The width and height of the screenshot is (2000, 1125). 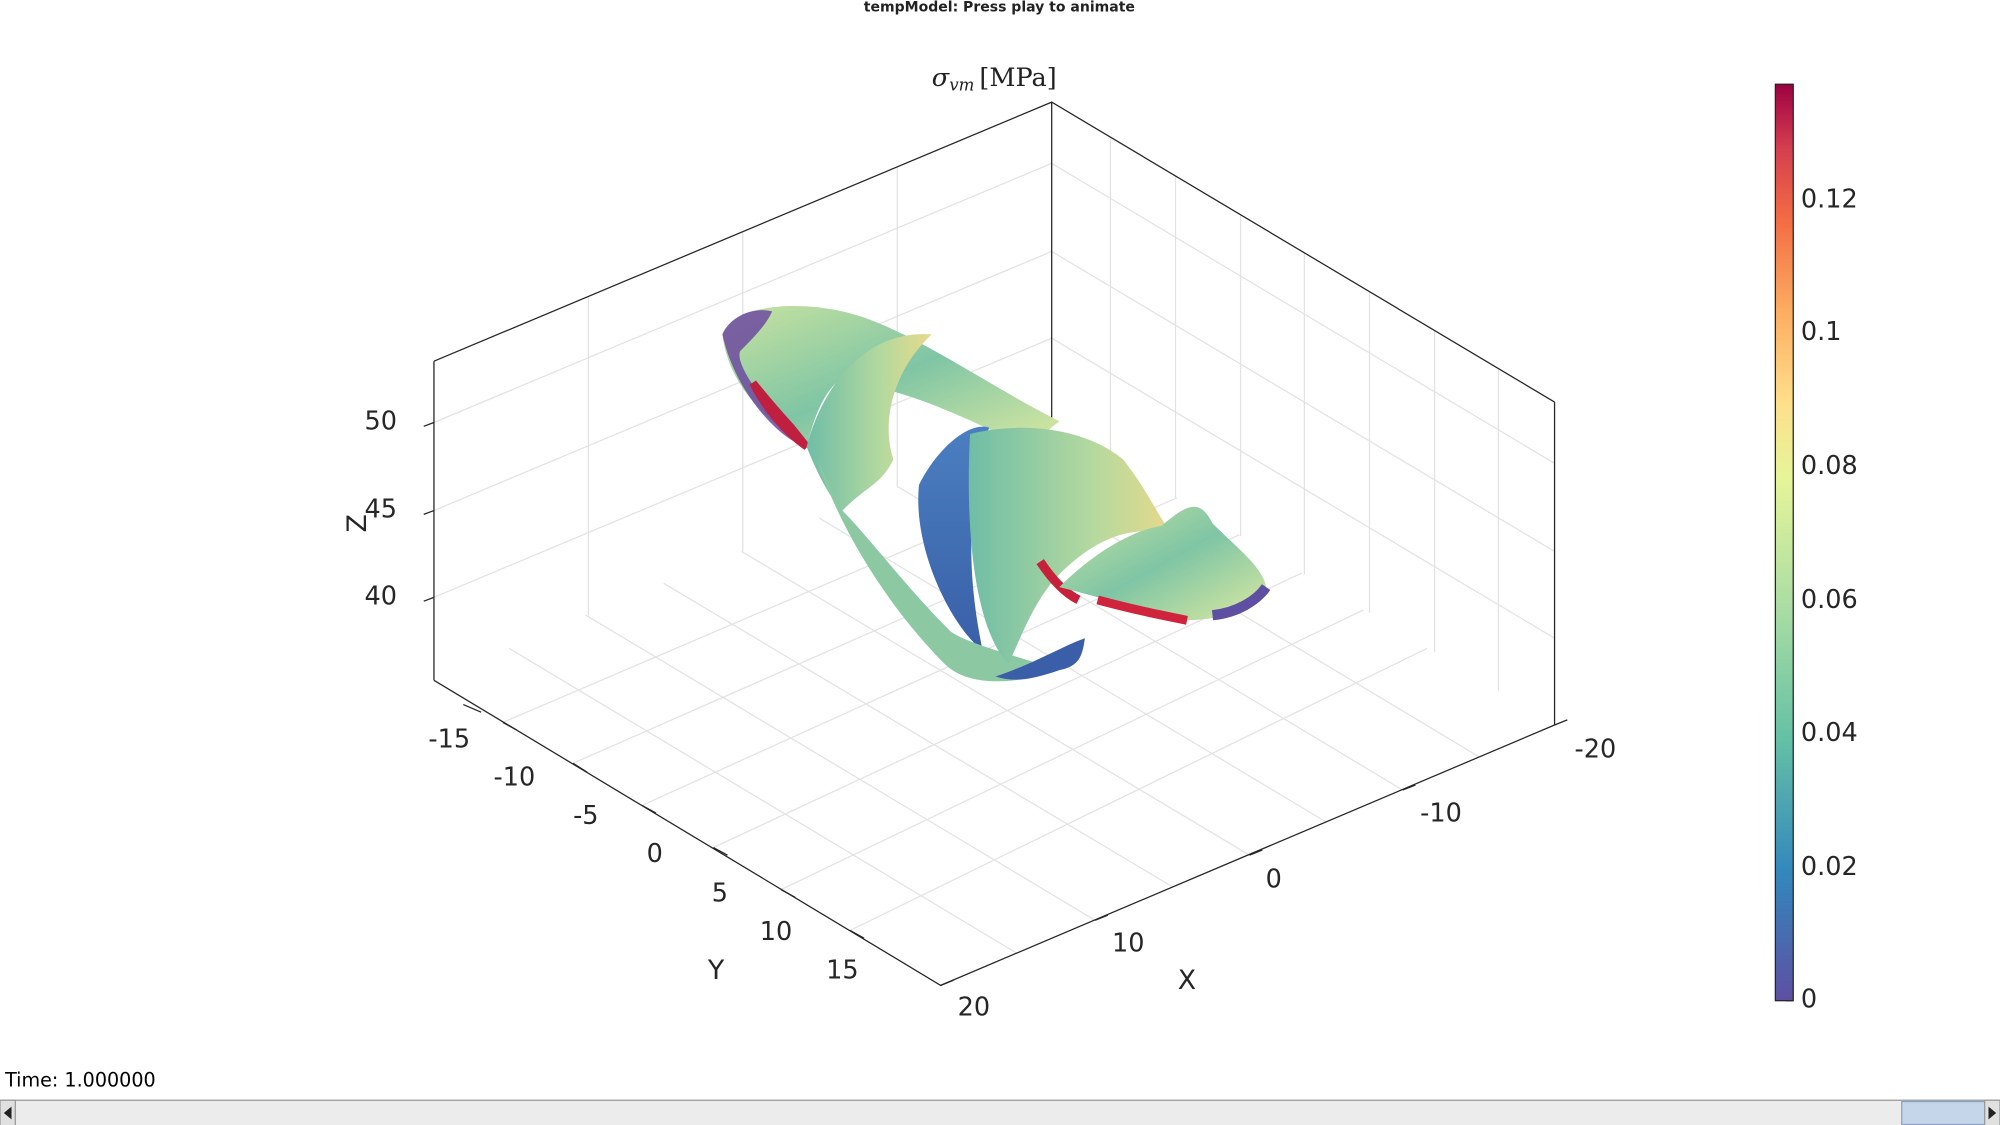 I want to click on right-arrow, so click(x=1992, y=1113).